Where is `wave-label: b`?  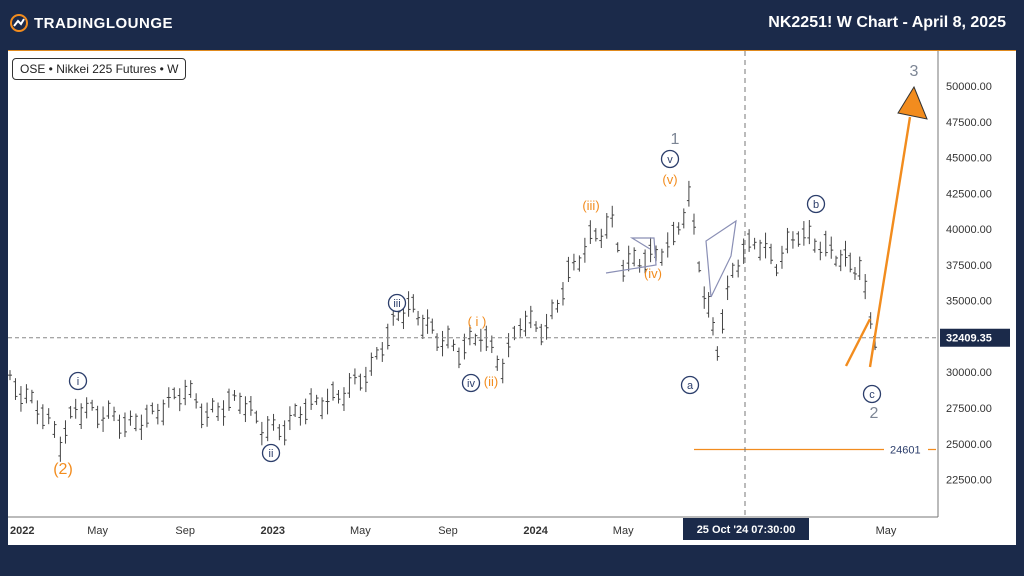 wave-label: b is located at coordinates (816, 205).